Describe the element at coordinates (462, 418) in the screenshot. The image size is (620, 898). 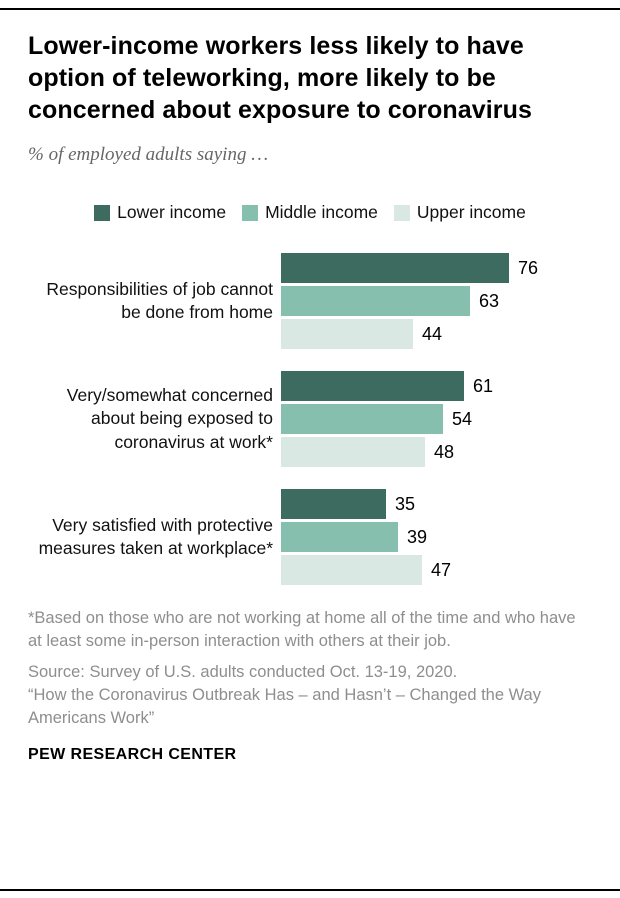
I see `bar-value: 54` at that location.